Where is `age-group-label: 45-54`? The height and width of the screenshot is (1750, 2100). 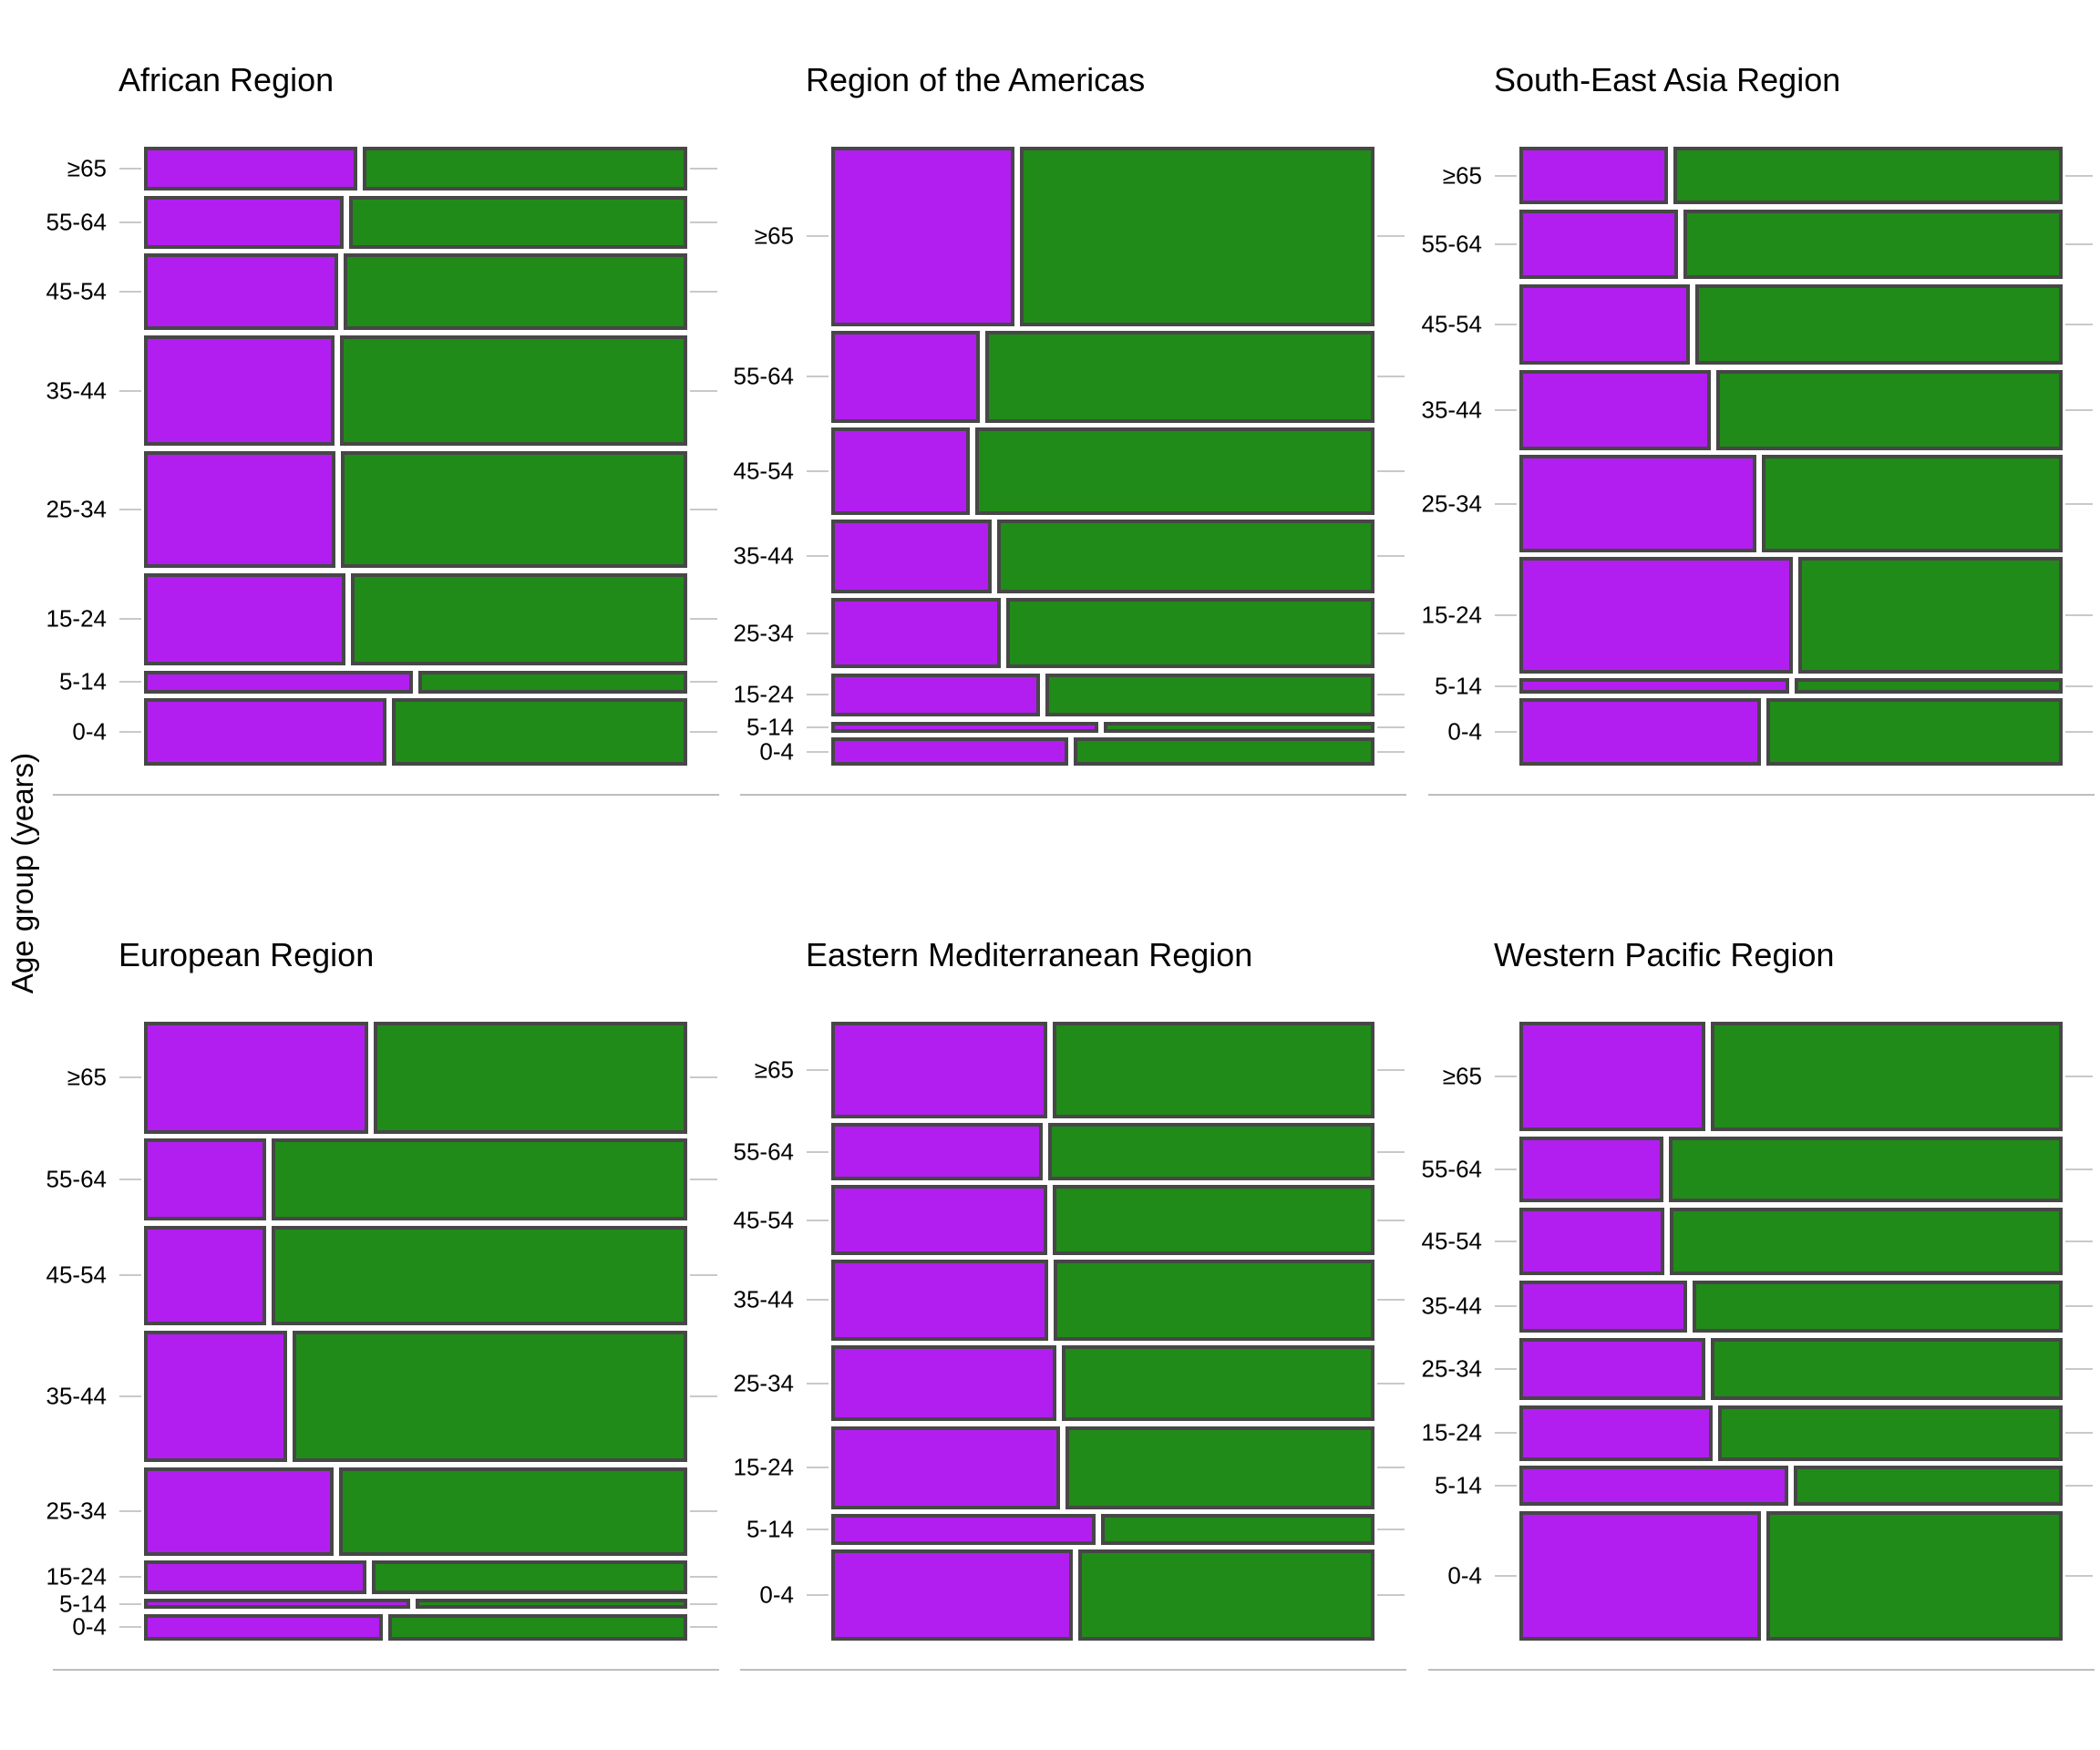 age-group-label: 45-54 is located at coordinates (764, 1220).